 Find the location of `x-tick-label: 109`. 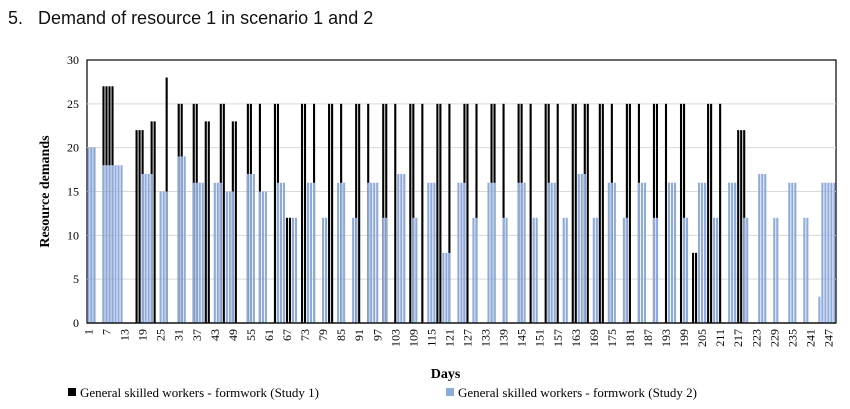

x-tick-label: 109 is located at coordinates (413, 338).